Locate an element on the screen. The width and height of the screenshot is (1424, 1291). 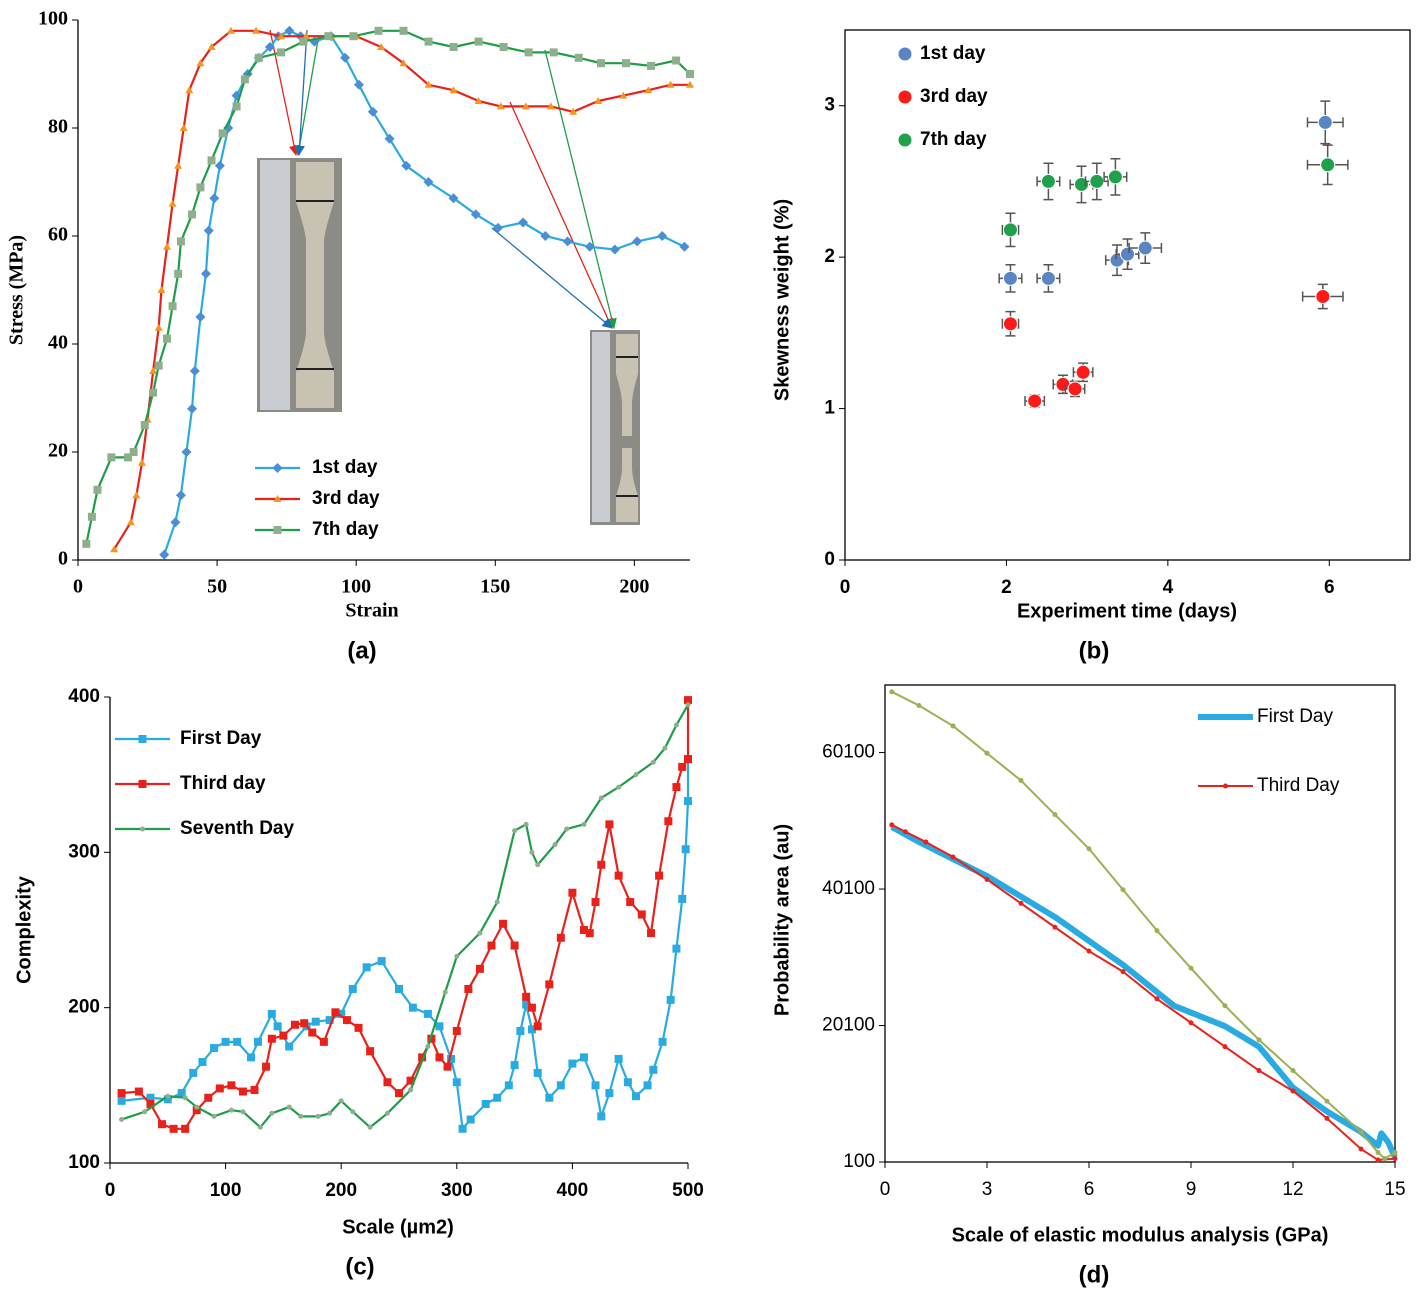
x-tick-label: 6 is located at coordinates (1329, 587).